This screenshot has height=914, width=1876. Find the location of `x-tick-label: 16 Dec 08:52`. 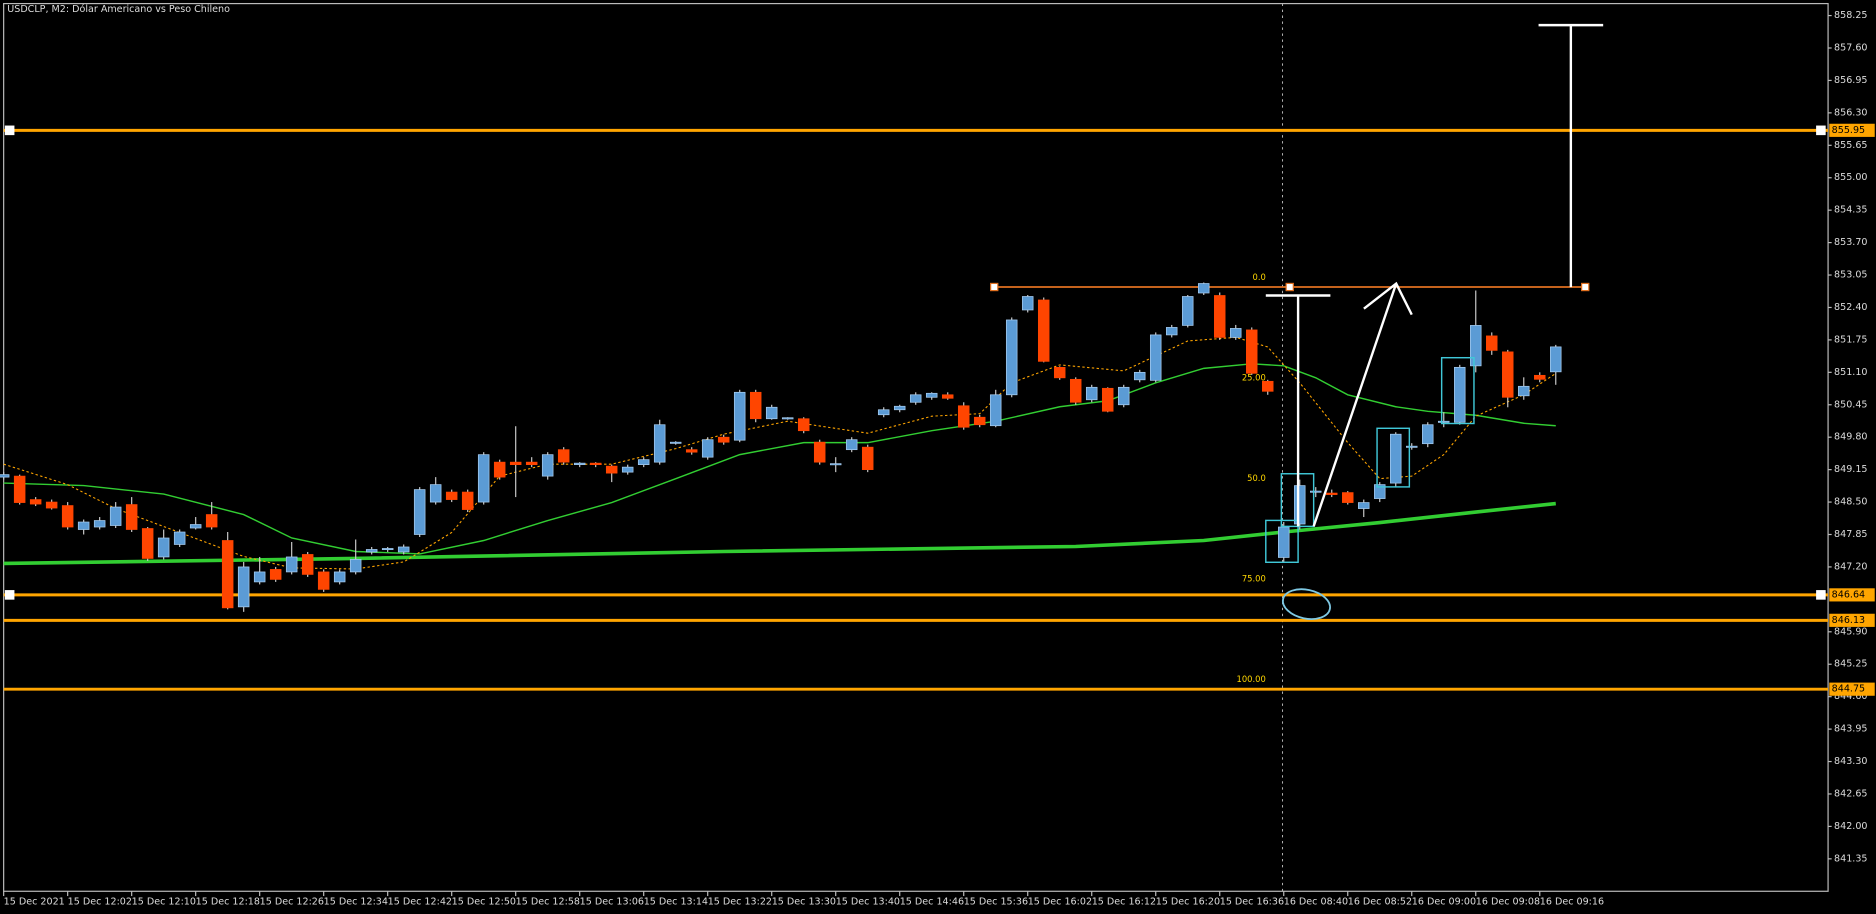

x-tick-label: 16 Dec 08:52 is located at coordinates (1380, 902).